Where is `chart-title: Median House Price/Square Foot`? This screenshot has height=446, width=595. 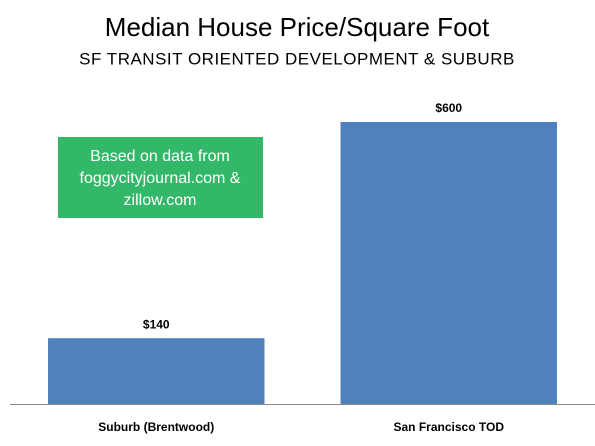 chart-title: Median House Price/Square Foot is located at coordinates (297, 27).